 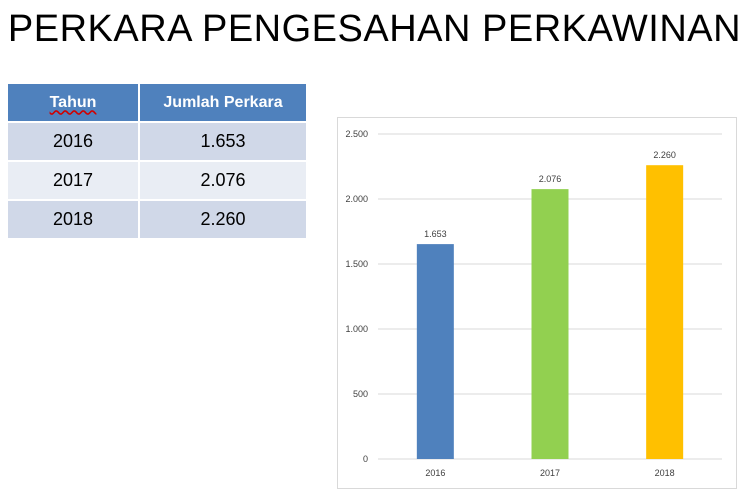 What do you see at coordinates (550, 473) in the screenshot?
I see `x-tick-label: 2017` at bounding box center [550, 473].